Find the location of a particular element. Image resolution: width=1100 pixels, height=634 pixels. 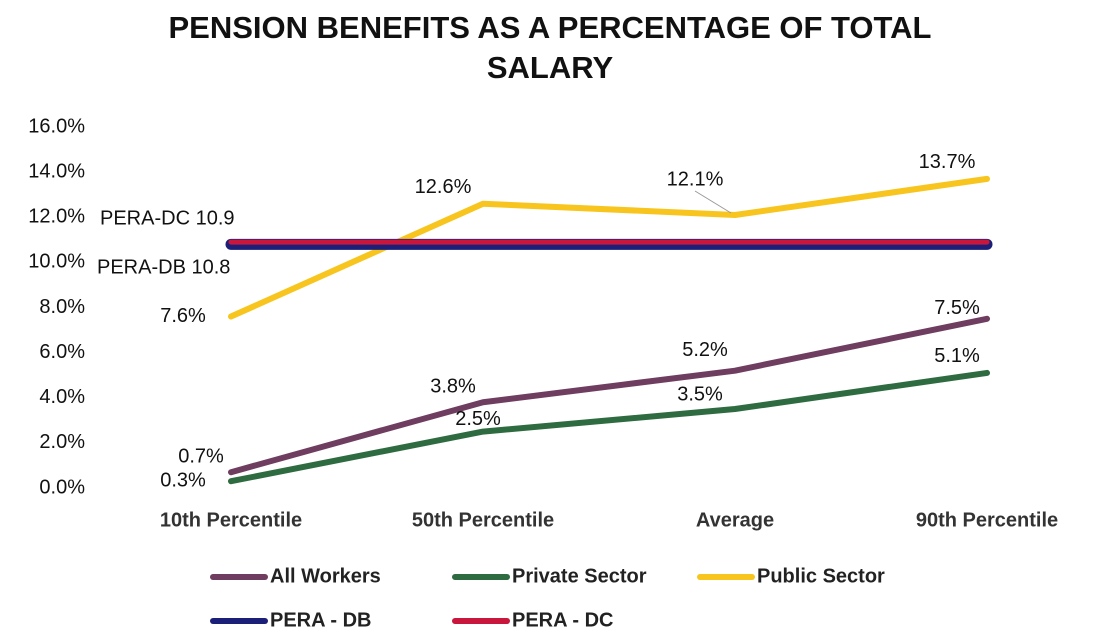

annotation: PERA-DC 10.9 is located at coordinates (167, 218).